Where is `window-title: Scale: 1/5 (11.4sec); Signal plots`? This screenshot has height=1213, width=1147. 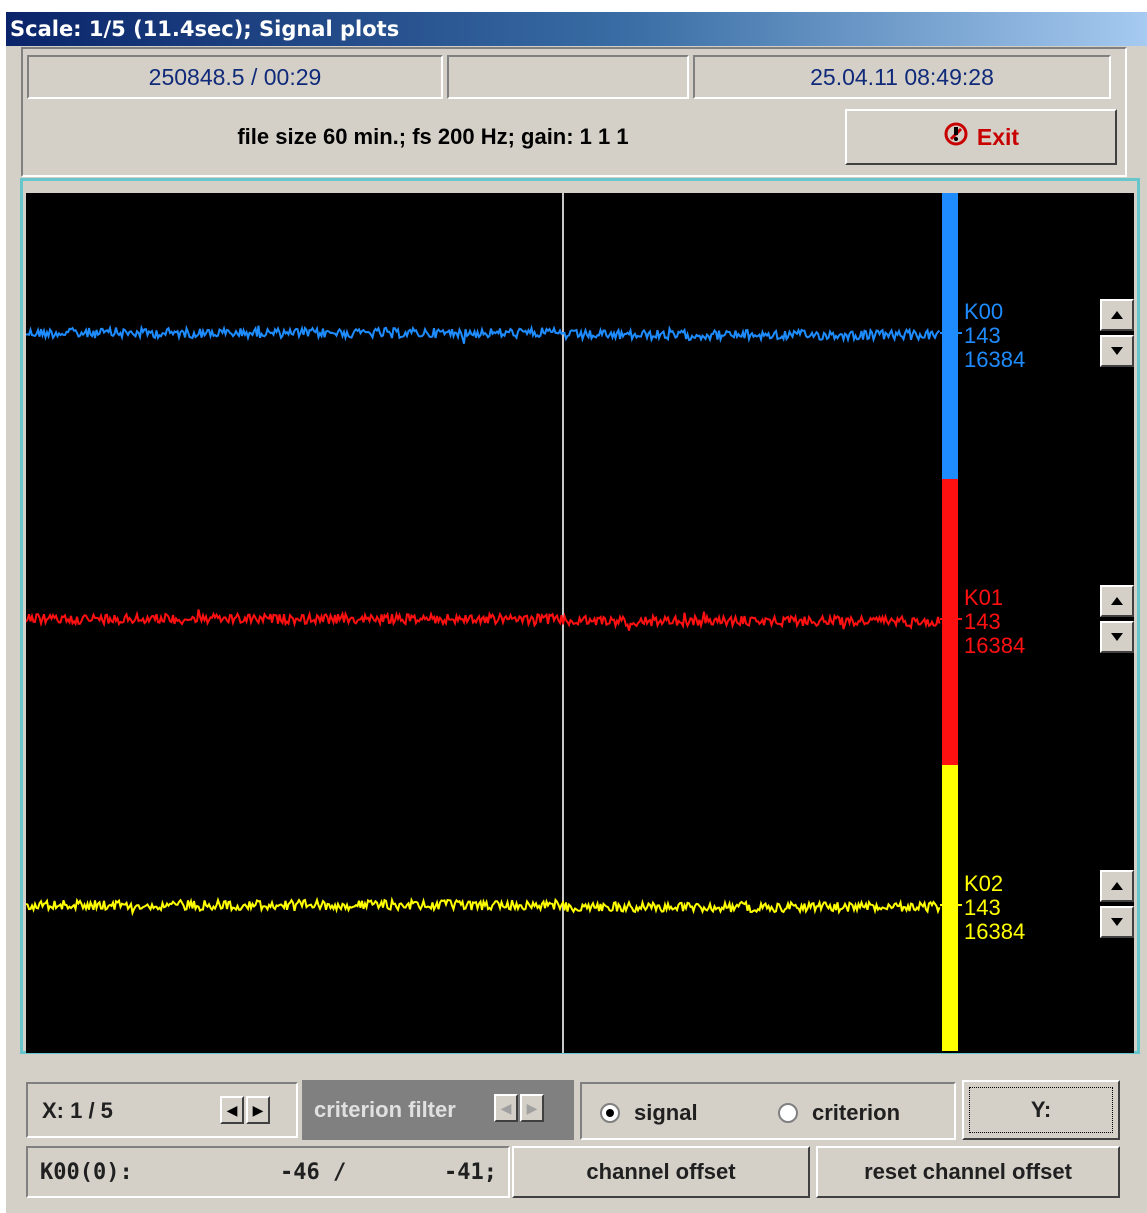
window-title: Scale: 1/5 (11.4sec); Signal plots is located at coordinates (576, 29).